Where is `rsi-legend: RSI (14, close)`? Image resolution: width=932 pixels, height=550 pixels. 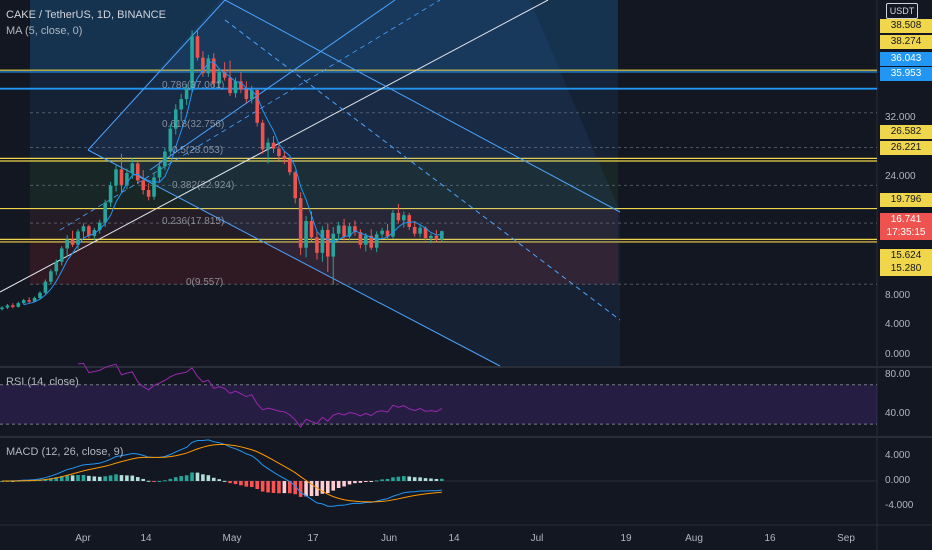
rsi-legend: RSI (14, close) is located at coordinates (42, 382).